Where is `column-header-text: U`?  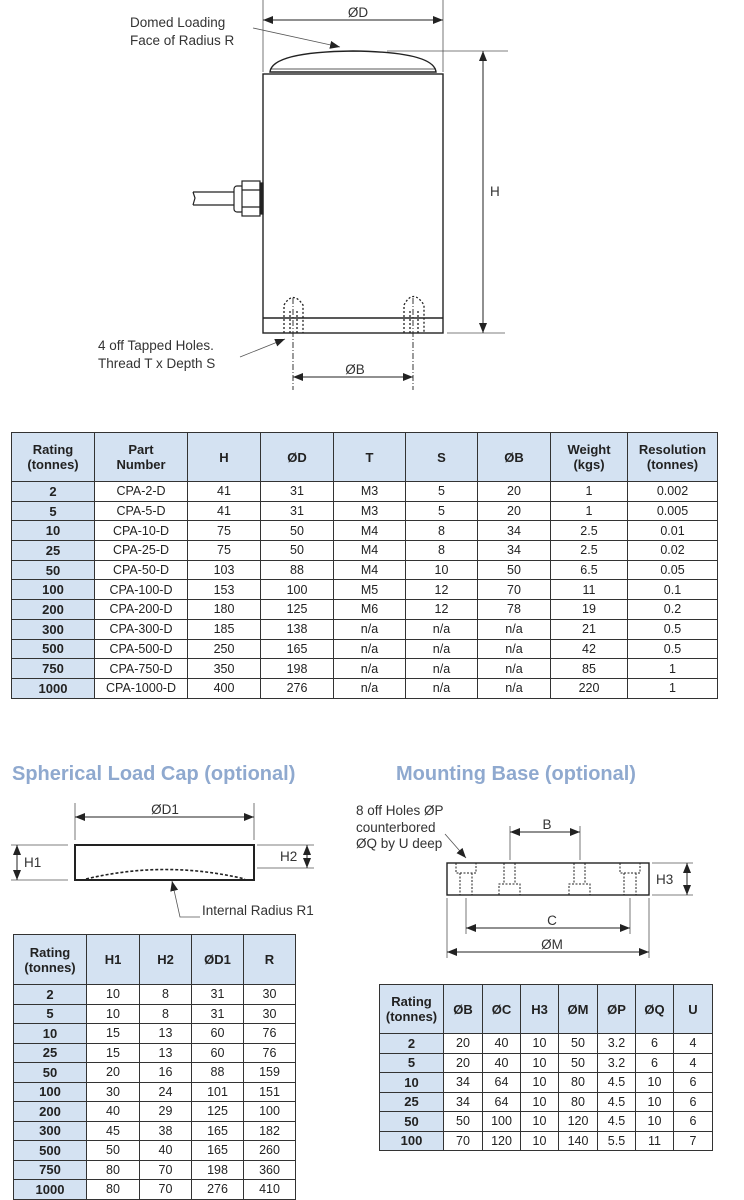 column-header-text: U is located at coordinates (693, 1009).